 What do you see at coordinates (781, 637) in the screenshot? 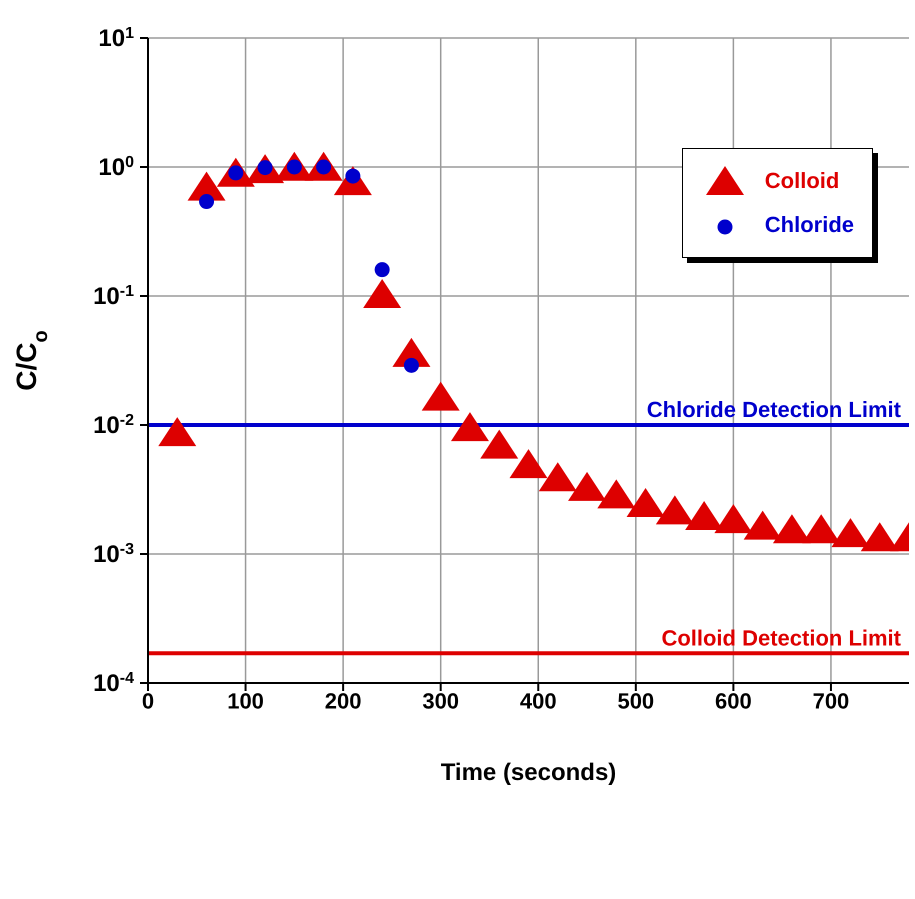
I see `ref-line-label: Colloid Detection Limit` at bounding box center [781, 637].